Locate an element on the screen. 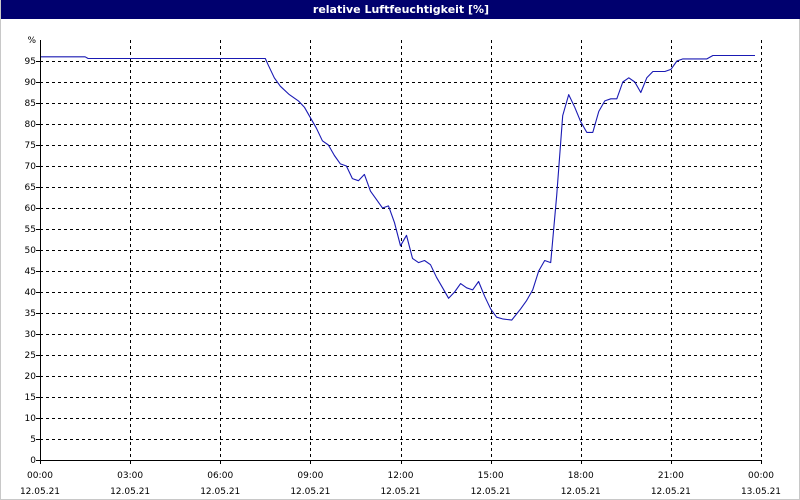 Image resolution: width=800 pixels, height=500 pixels. x-tick-time-label: 12:00 is located at coordinates (401, 476).